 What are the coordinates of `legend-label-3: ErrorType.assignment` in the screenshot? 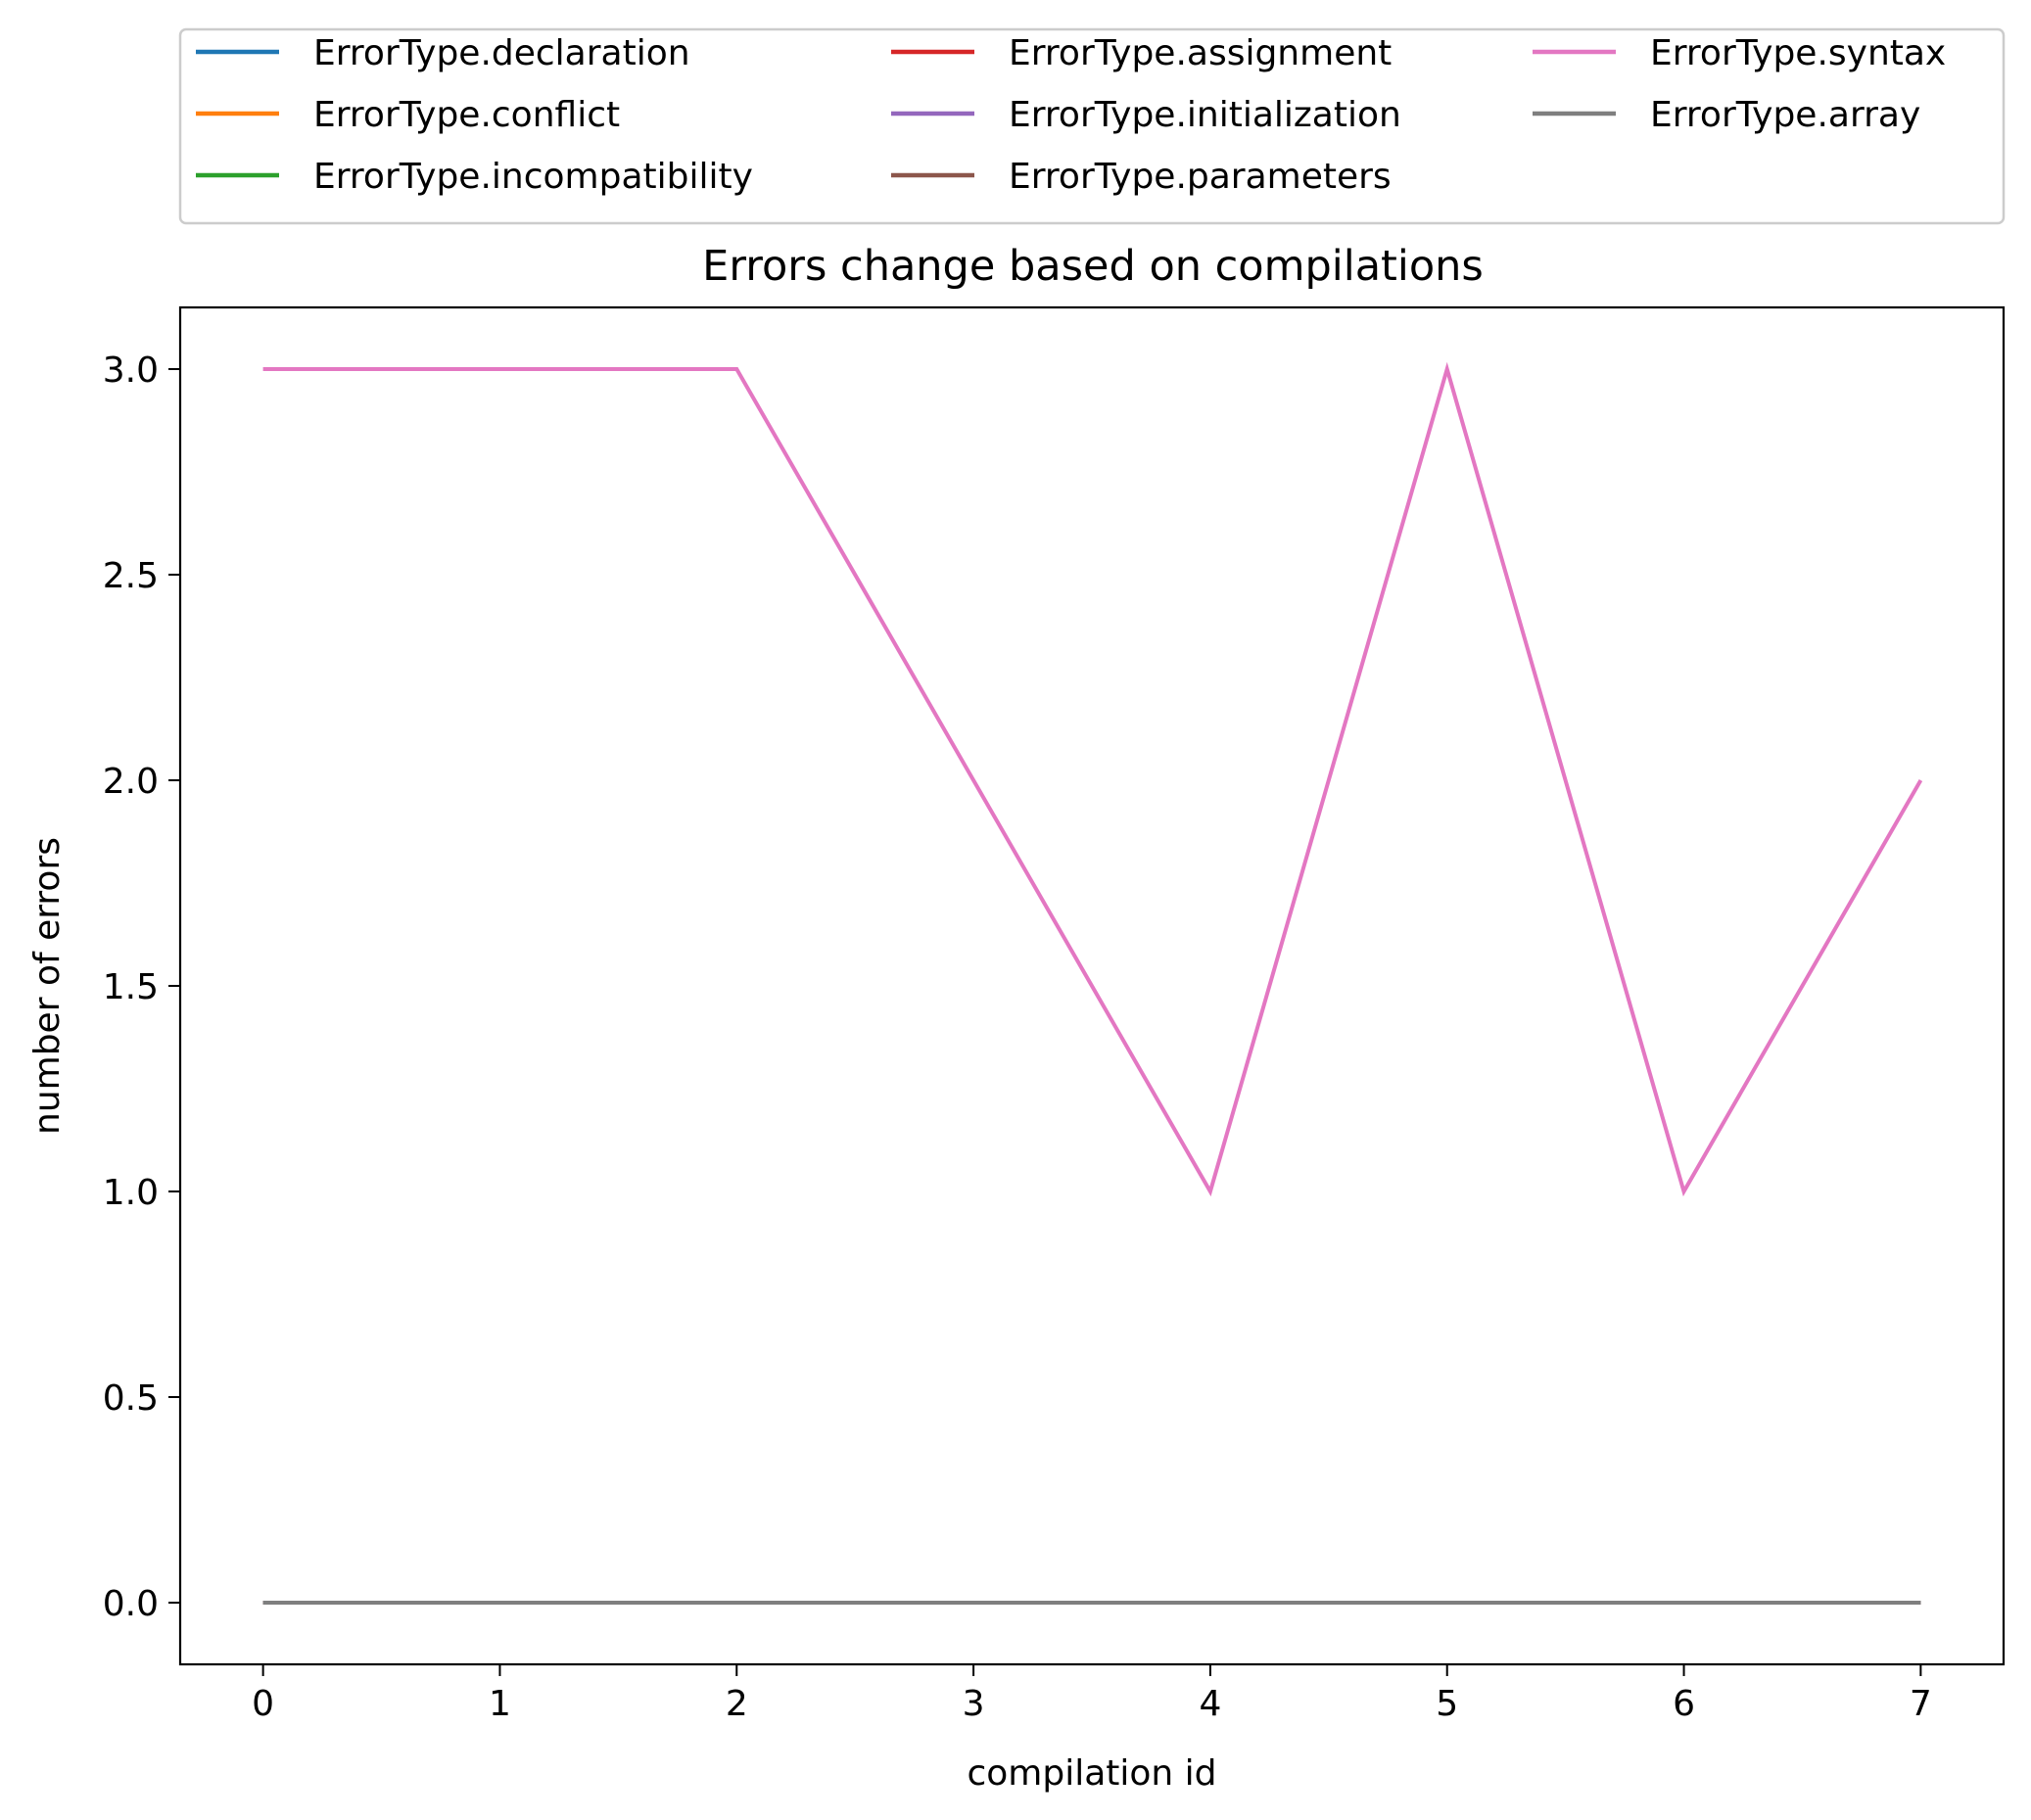 It's located at (1200, 53).